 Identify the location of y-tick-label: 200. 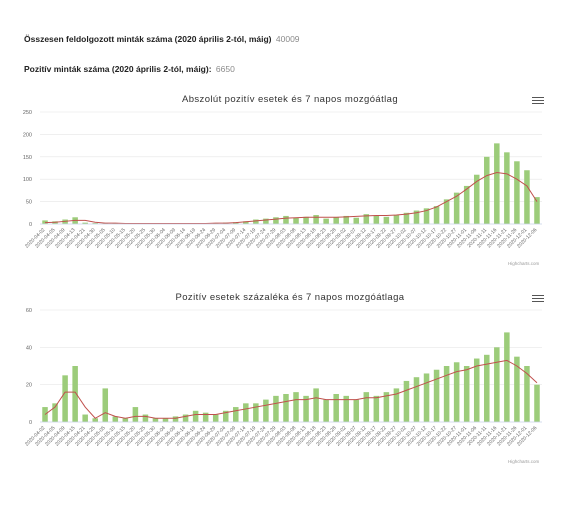
(27, 135).